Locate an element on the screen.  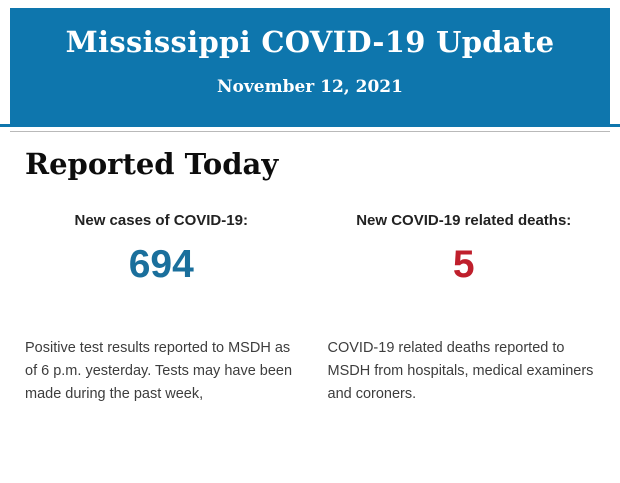
page-title: Mississippi COVID-19 Update is located at coordinates (310, 42).